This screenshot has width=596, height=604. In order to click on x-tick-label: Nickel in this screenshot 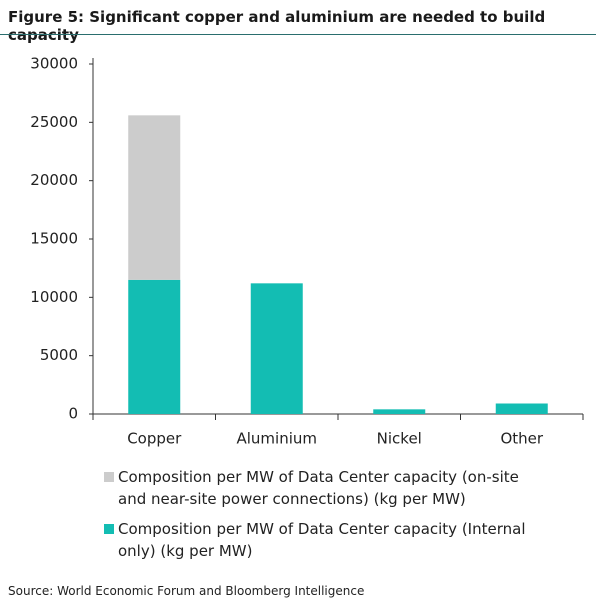, I will do `click(399, 439)`.